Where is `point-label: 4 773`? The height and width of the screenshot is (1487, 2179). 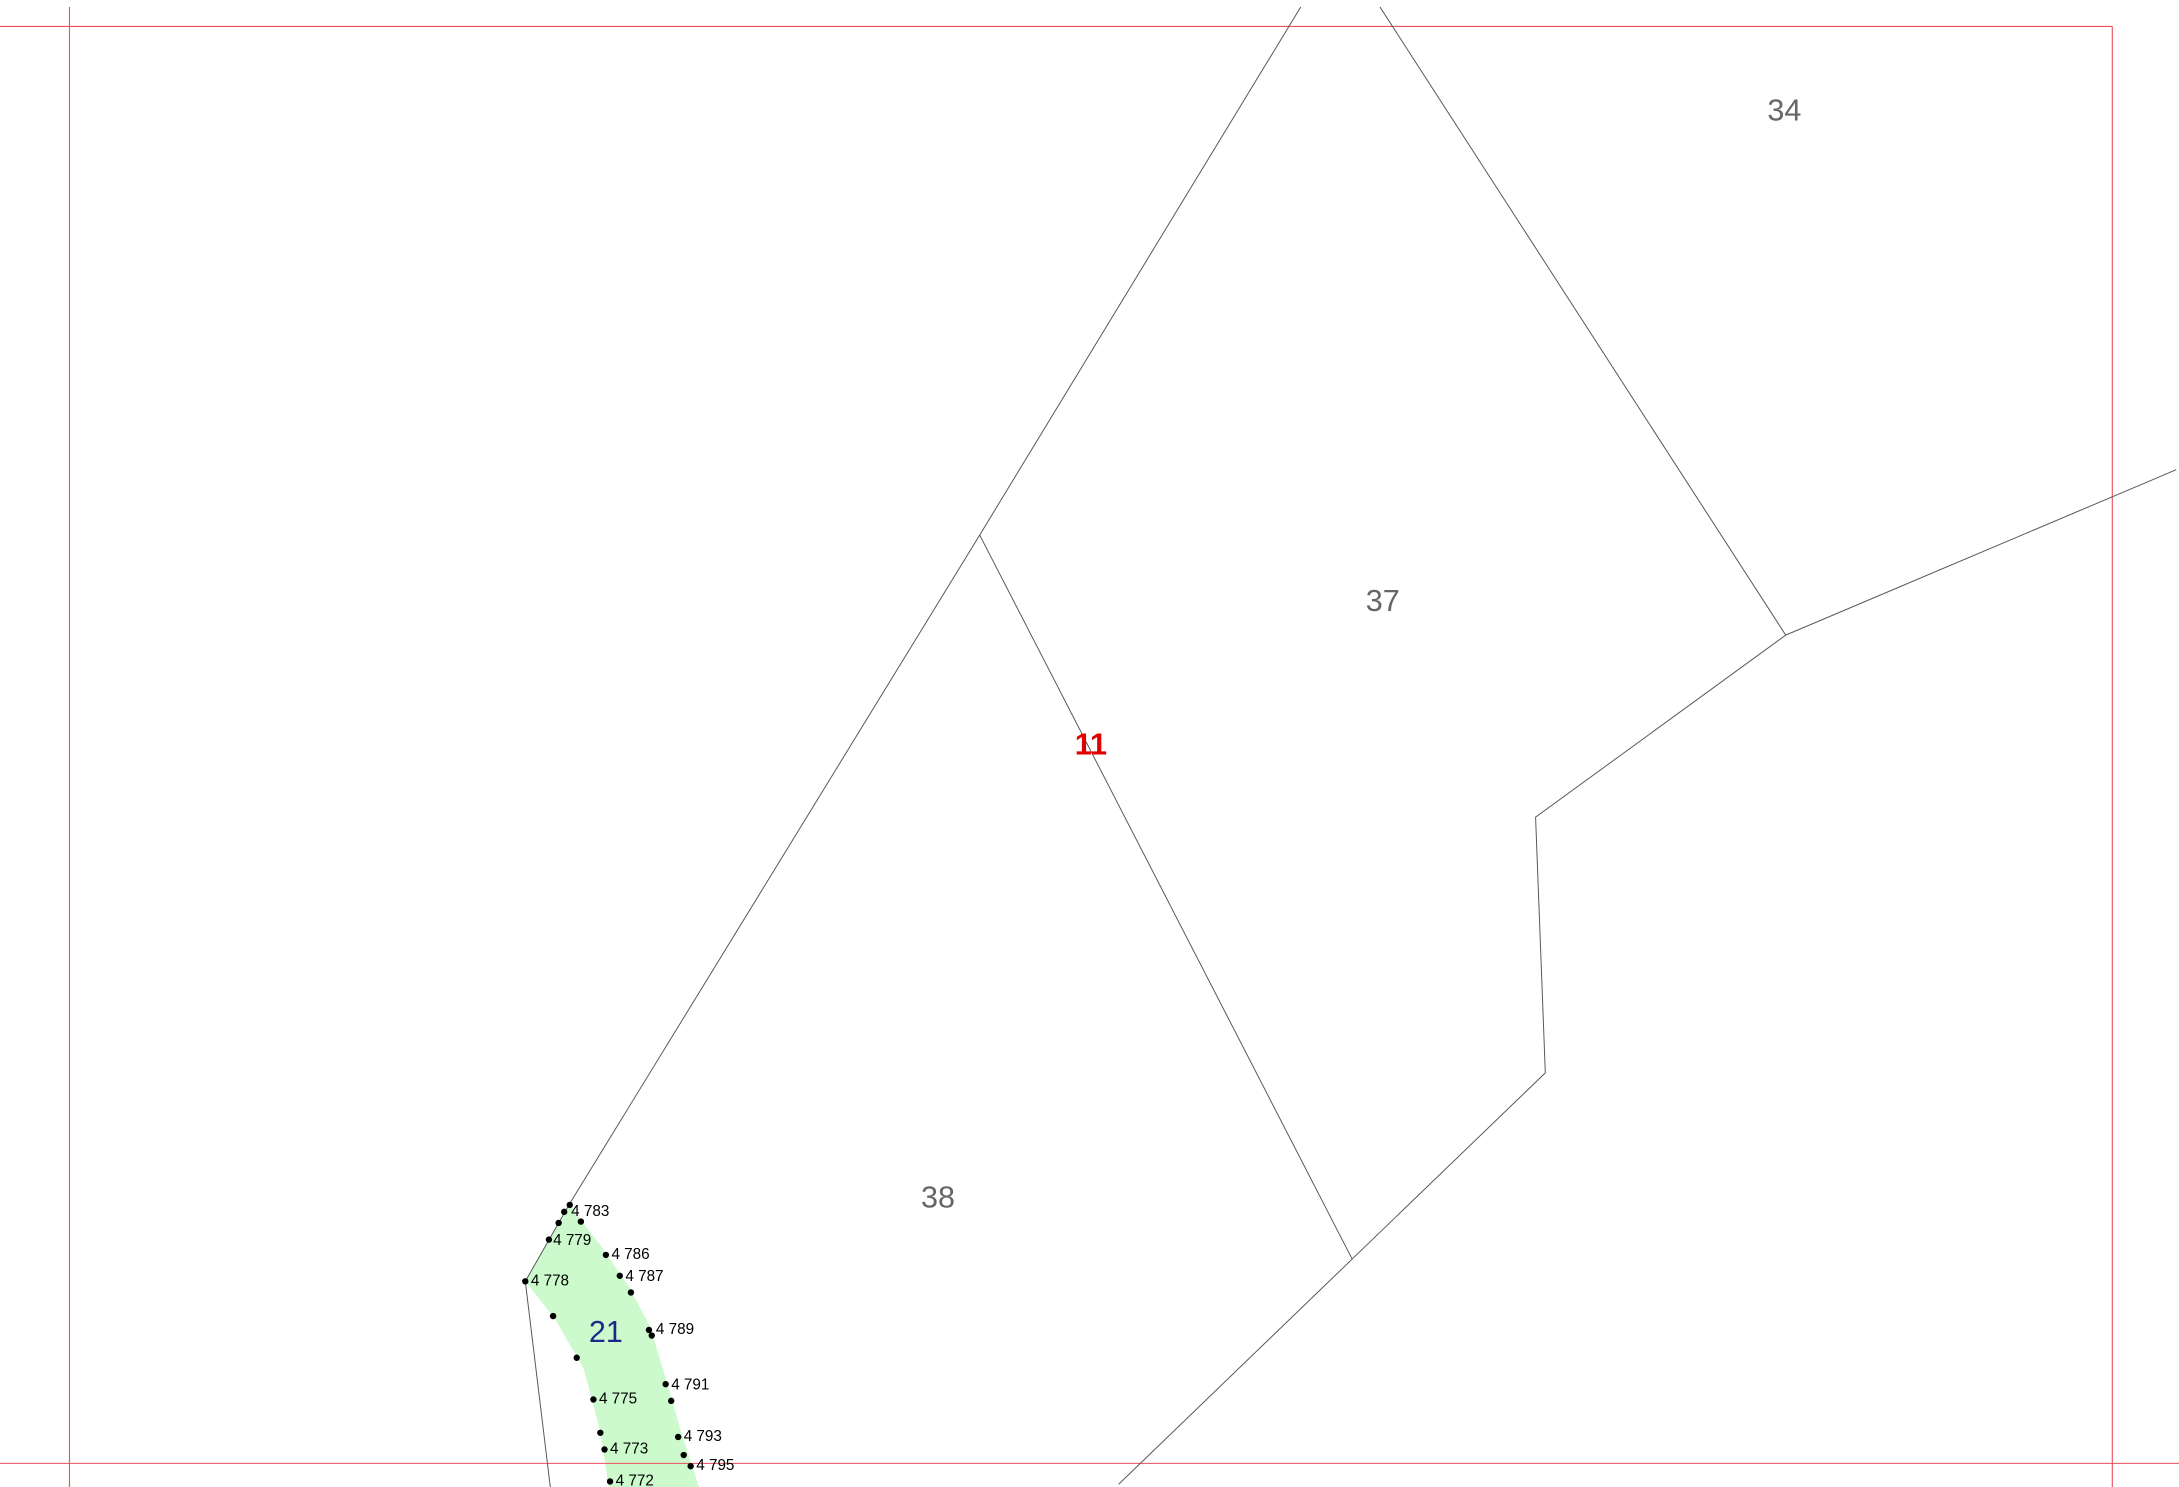 point-label: 4 773 is located at coordinates (629, 1449).